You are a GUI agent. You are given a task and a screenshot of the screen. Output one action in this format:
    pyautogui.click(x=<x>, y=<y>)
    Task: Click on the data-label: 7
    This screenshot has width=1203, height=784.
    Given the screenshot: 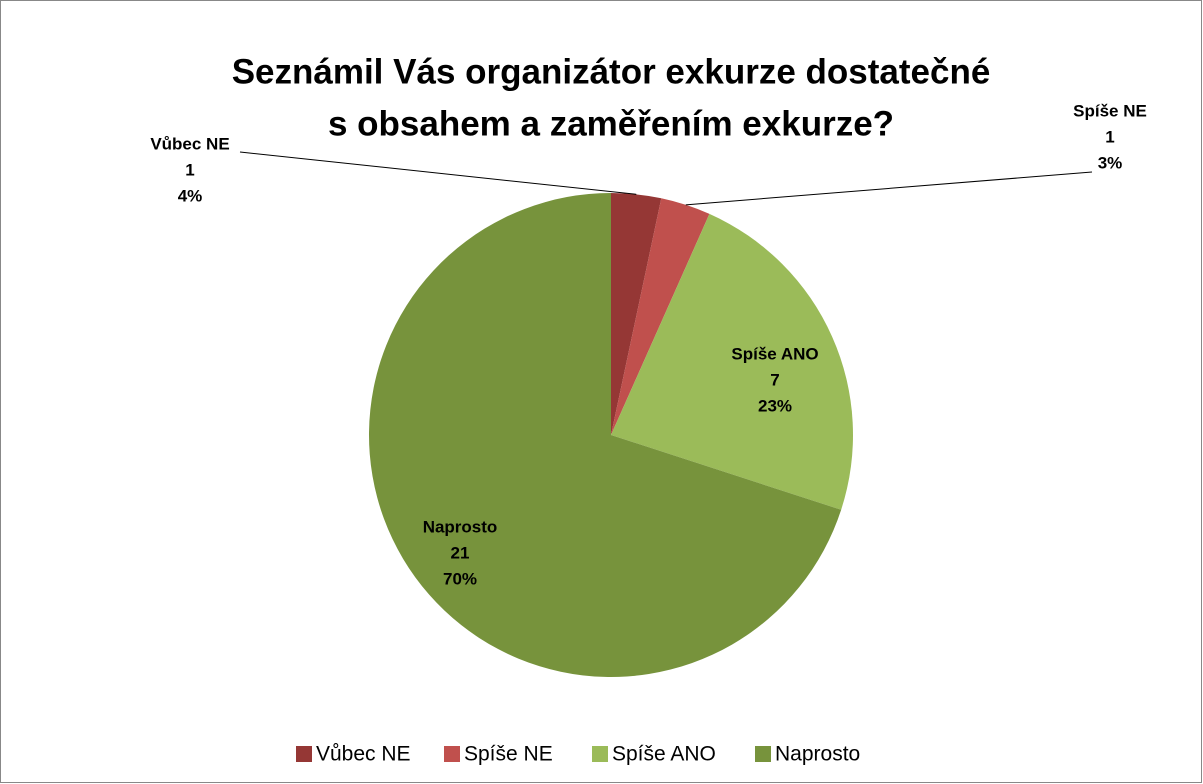 What is the action you would take?
    pyautogui.click(x=774, y=379)
    